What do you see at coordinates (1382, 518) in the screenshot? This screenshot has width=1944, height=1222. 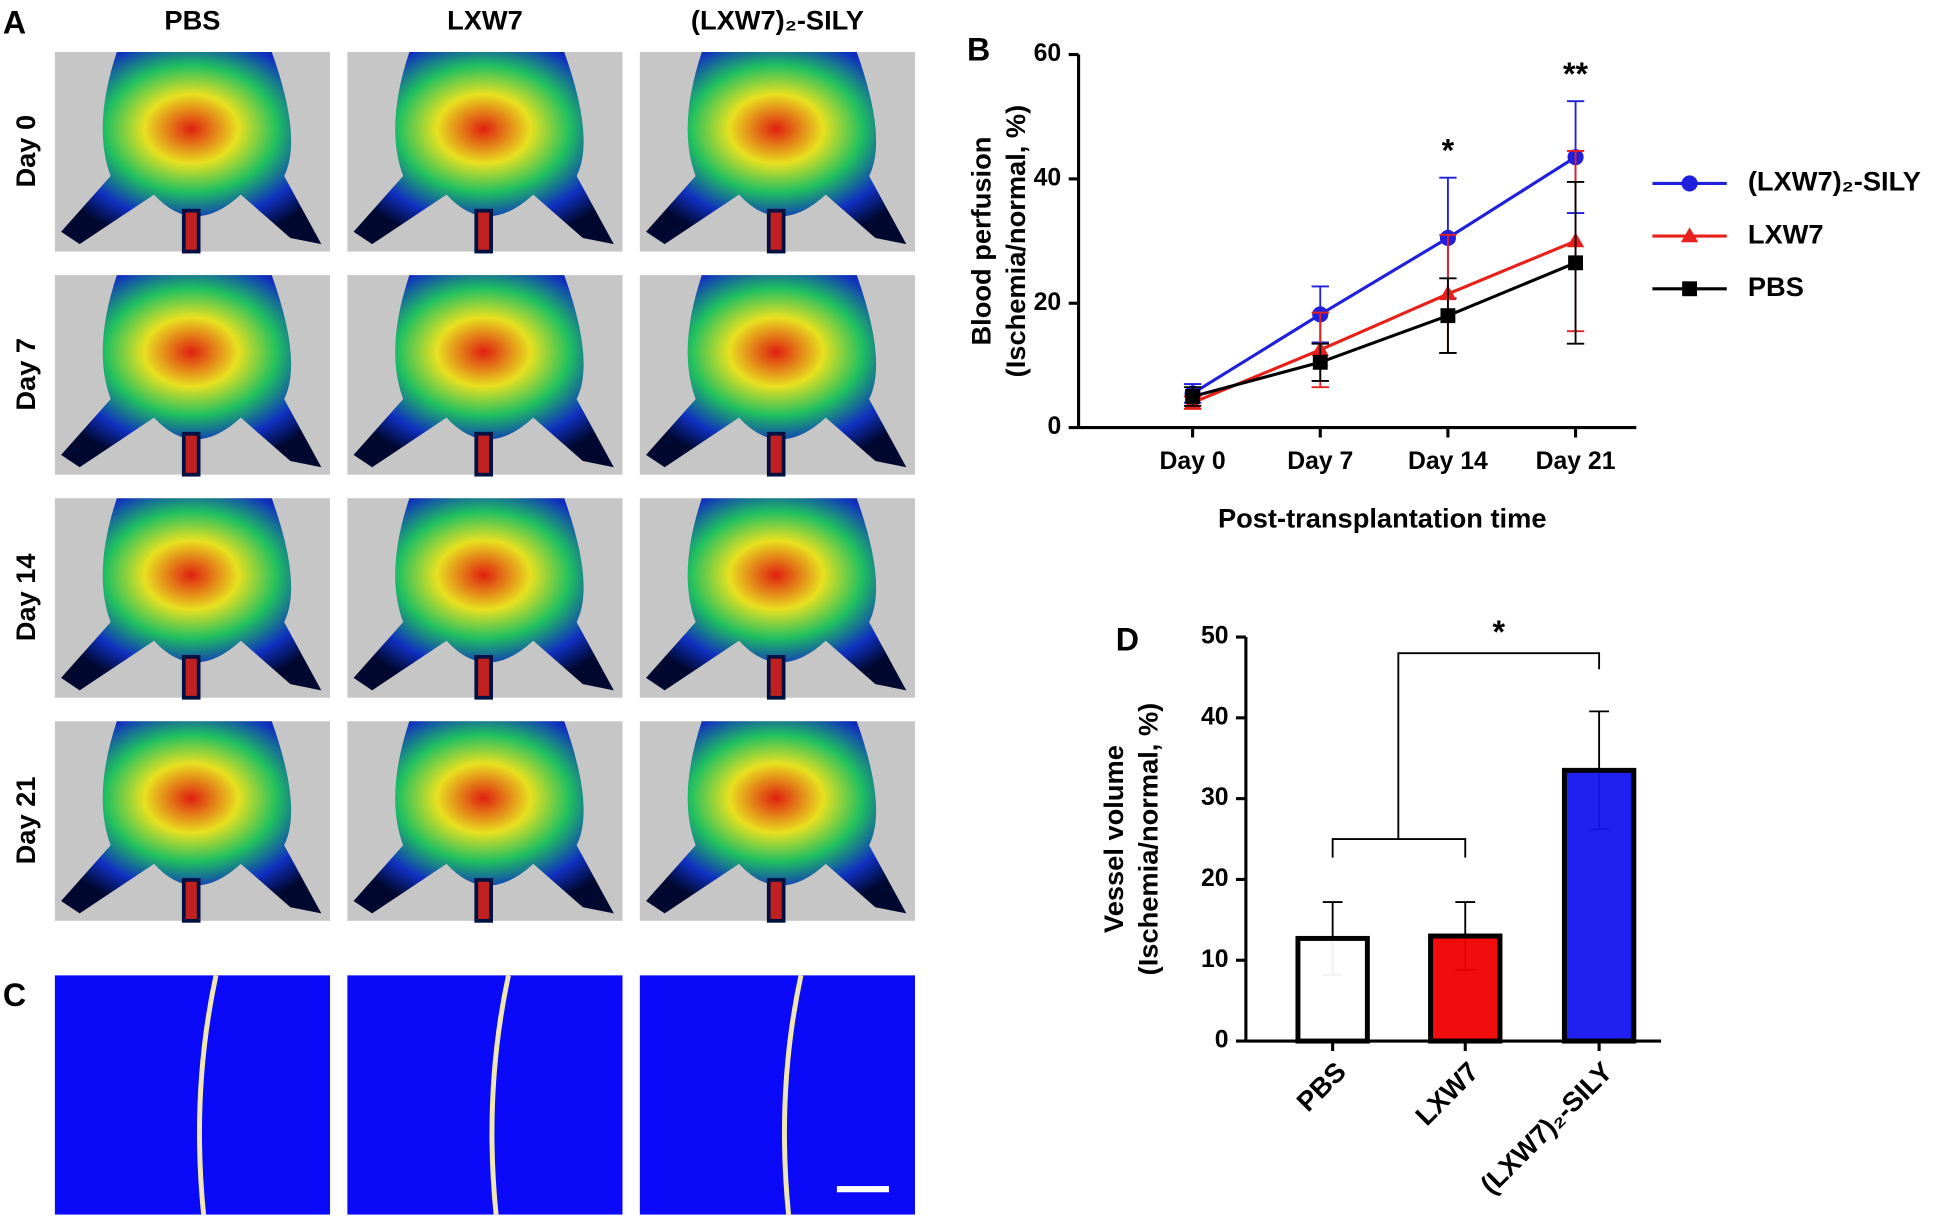 I see `x-axis-label: Post-transplantation time` at bounding box center [1382, 518].